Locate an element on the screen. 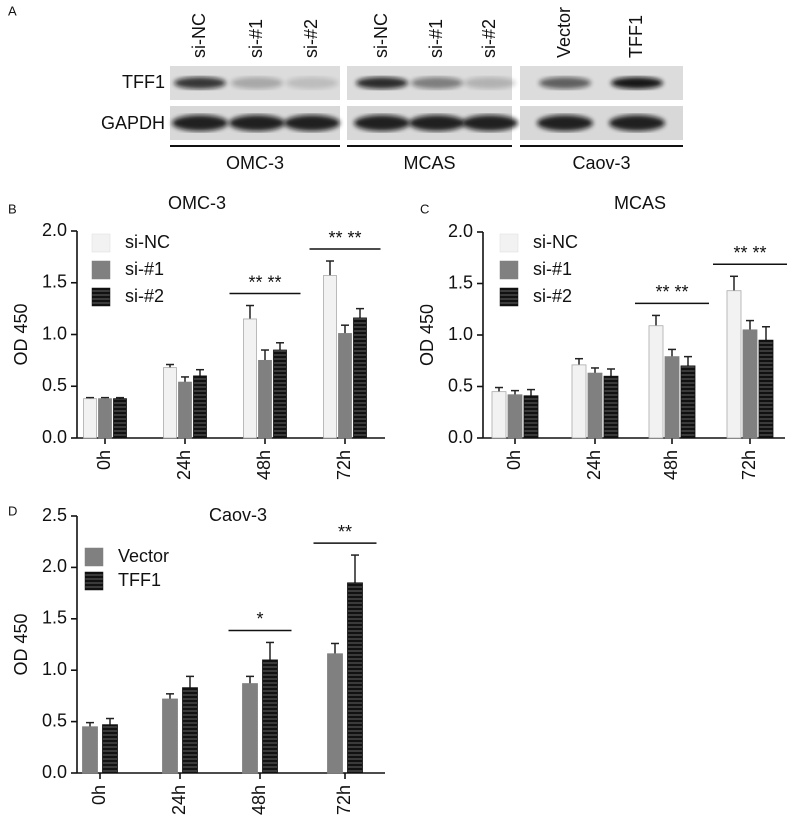  legend-label: TFF1 is located at coordinates (139, 580).